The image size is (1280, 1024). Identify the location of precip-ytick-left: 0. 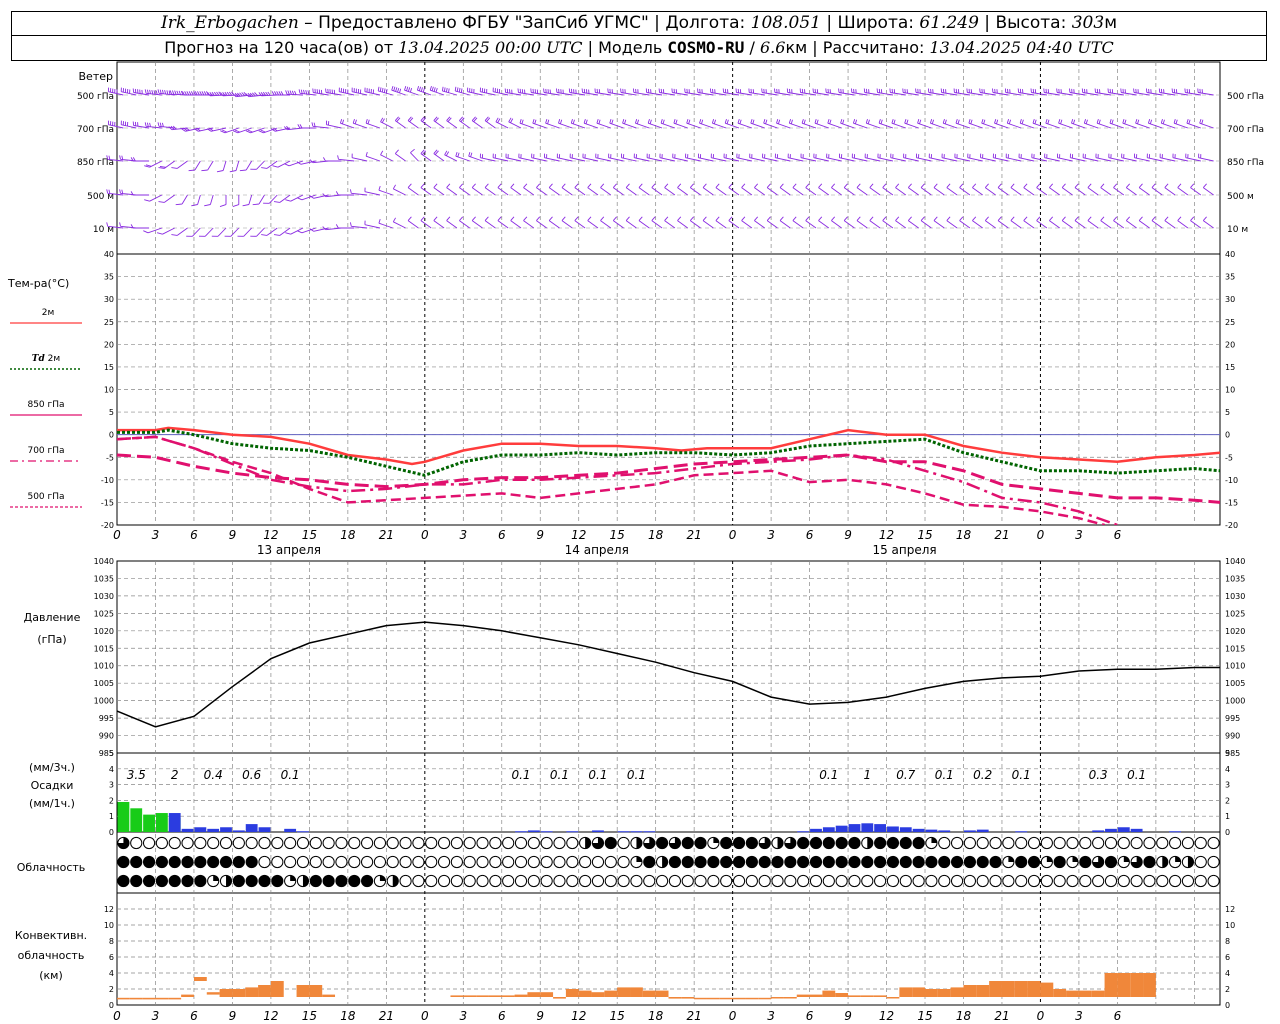
(111, 832).